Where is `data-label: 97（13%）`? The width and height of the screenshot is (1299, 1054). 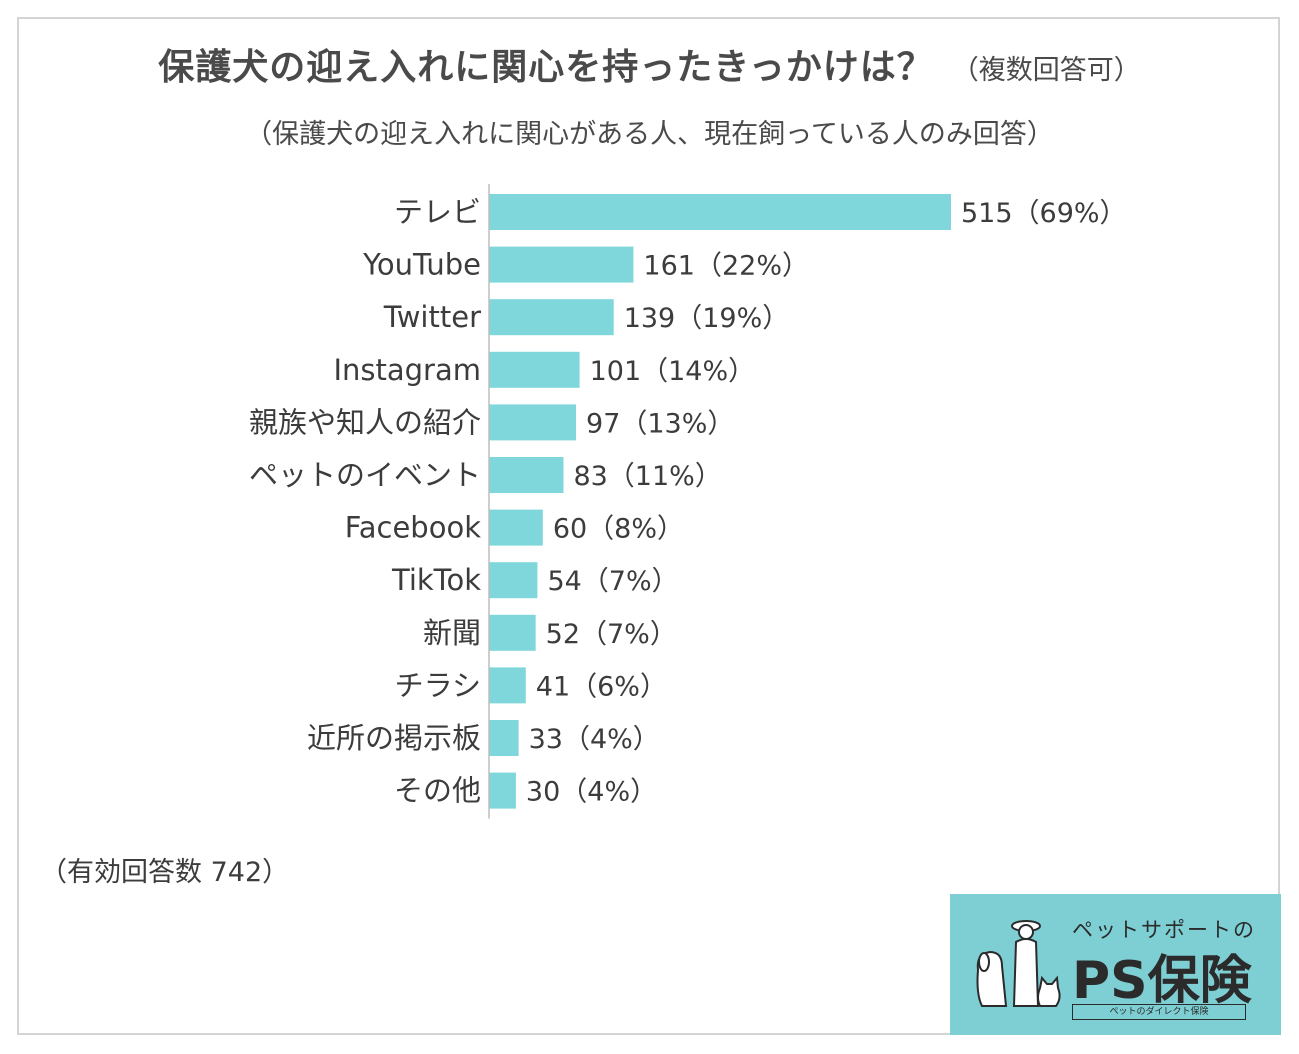
data-label: 97（13%） is located at coordinates (660, 423).